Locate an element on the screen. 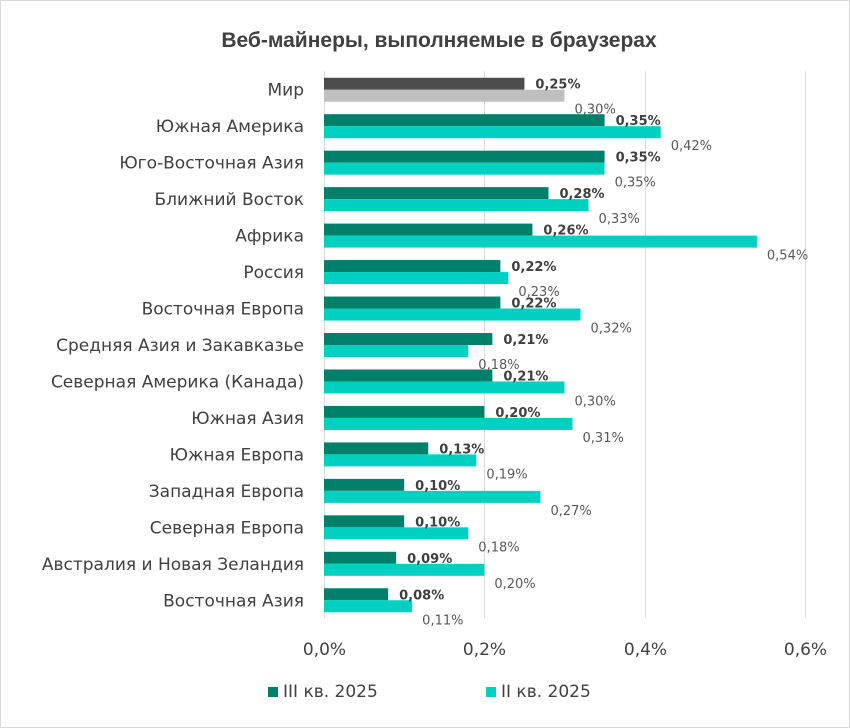 This screenshot has width=850, height=728. x-tick-label: 0,6% is located at coordinates (805, 650).